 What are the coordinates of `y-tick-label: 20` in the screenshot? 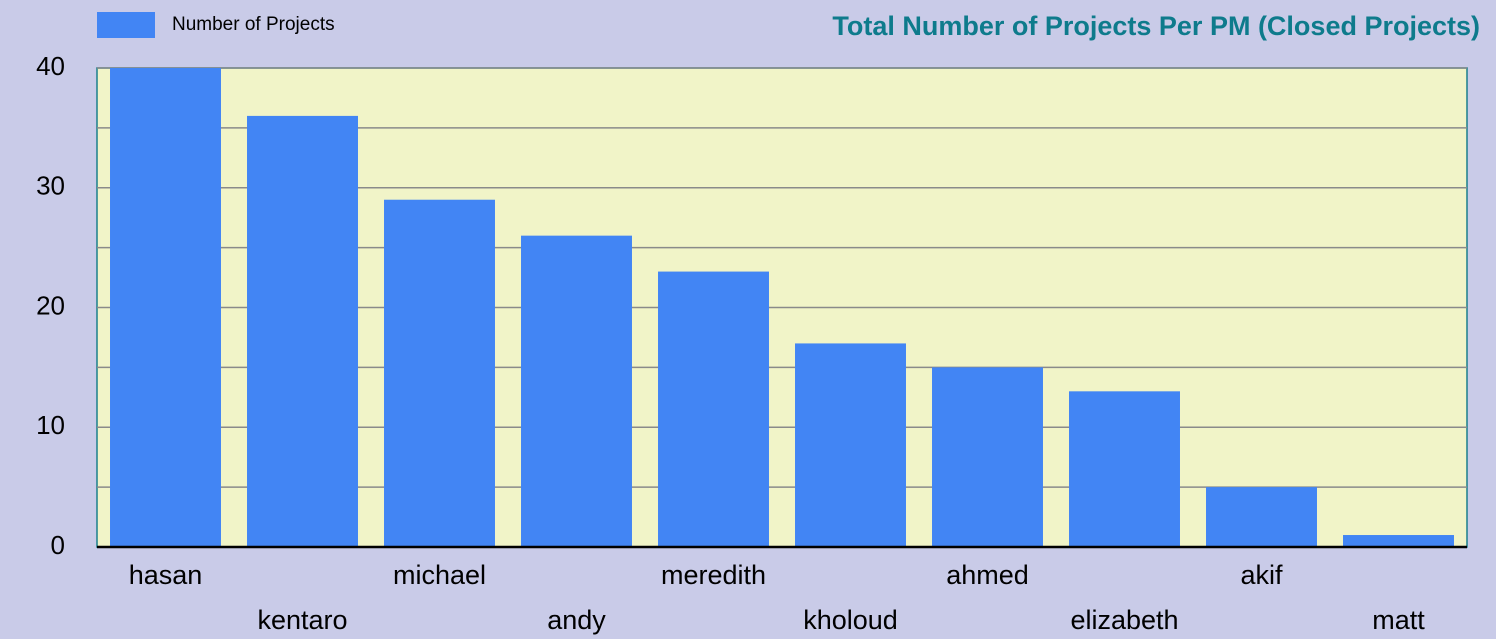 It's located at (50, 305).